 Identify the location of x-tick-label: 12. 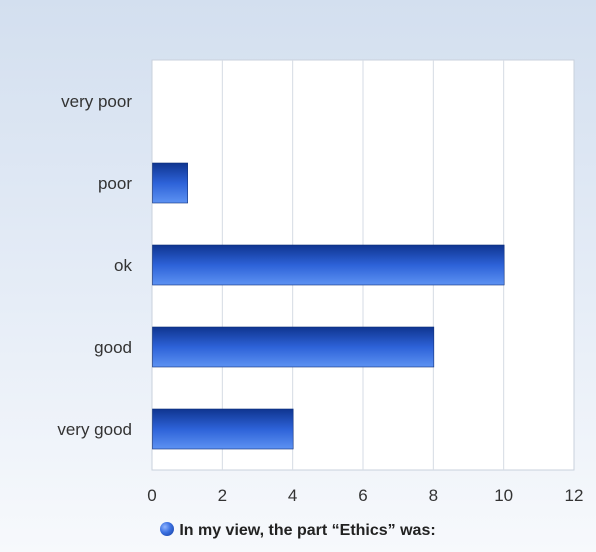
(574, 495).